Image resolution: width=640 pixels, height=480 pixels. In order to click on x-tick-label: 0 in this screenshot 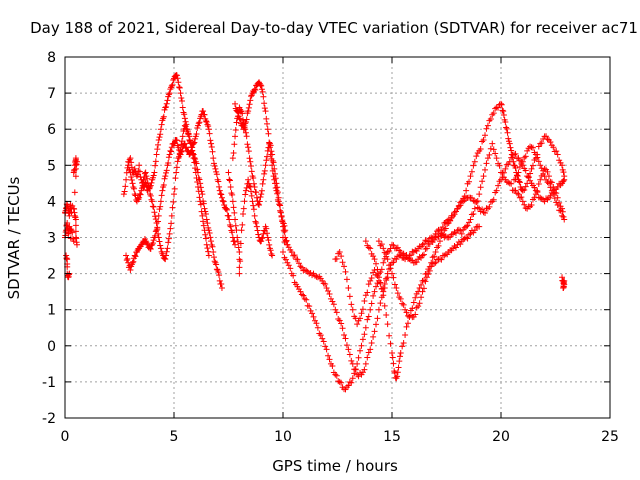, I will do `click(65, 437)`.